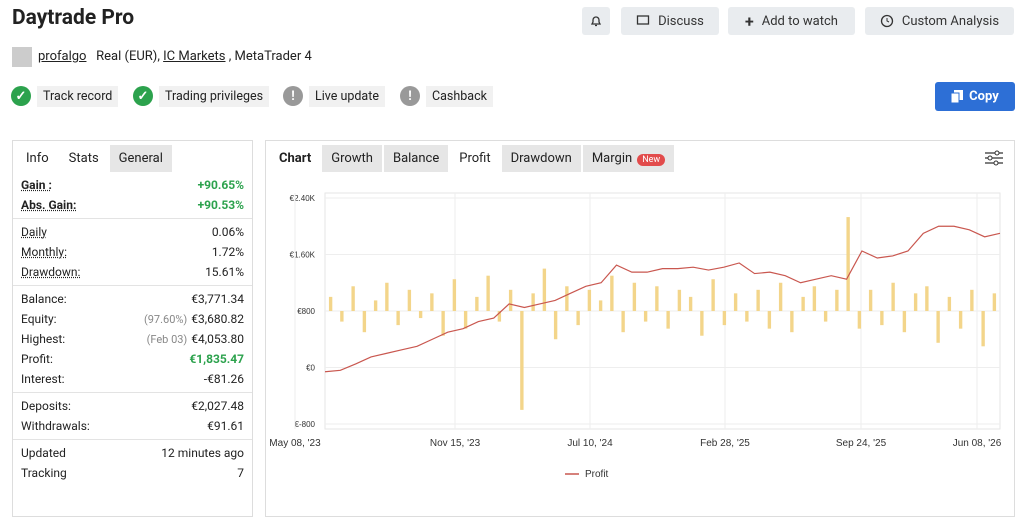 The width and height of the screenshot is (1024, 517). I want to click on stats-row: Highest: (Feb 03) €4,053.80, so click(132, 339).